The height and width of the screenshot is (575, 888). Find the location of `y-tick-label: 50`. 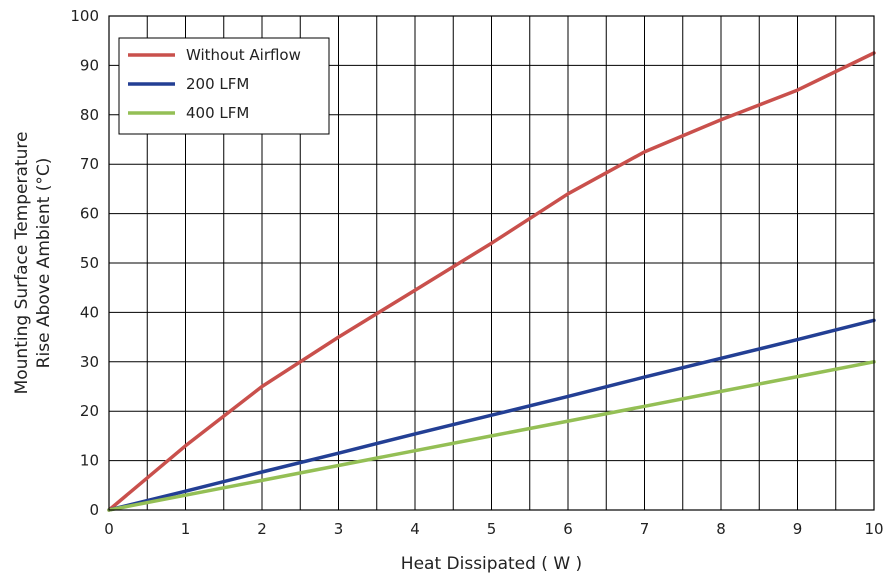

y-tick-label: 50 is located at coordinates (89, 263).